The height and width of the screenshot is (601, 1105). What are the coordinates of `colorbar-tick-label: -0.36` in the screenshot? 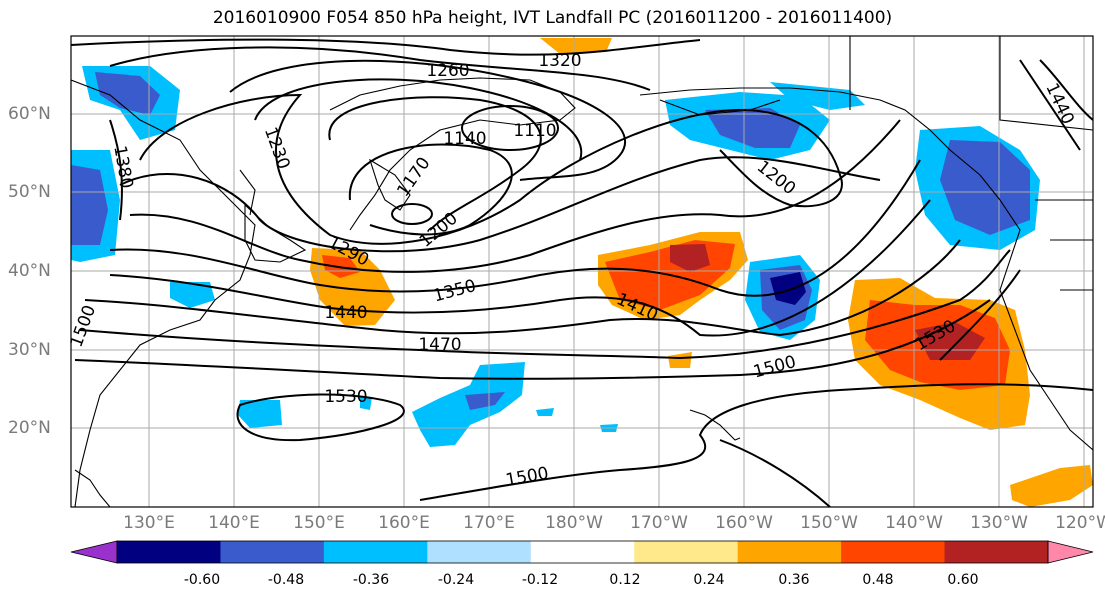 It's located at (371, 580).